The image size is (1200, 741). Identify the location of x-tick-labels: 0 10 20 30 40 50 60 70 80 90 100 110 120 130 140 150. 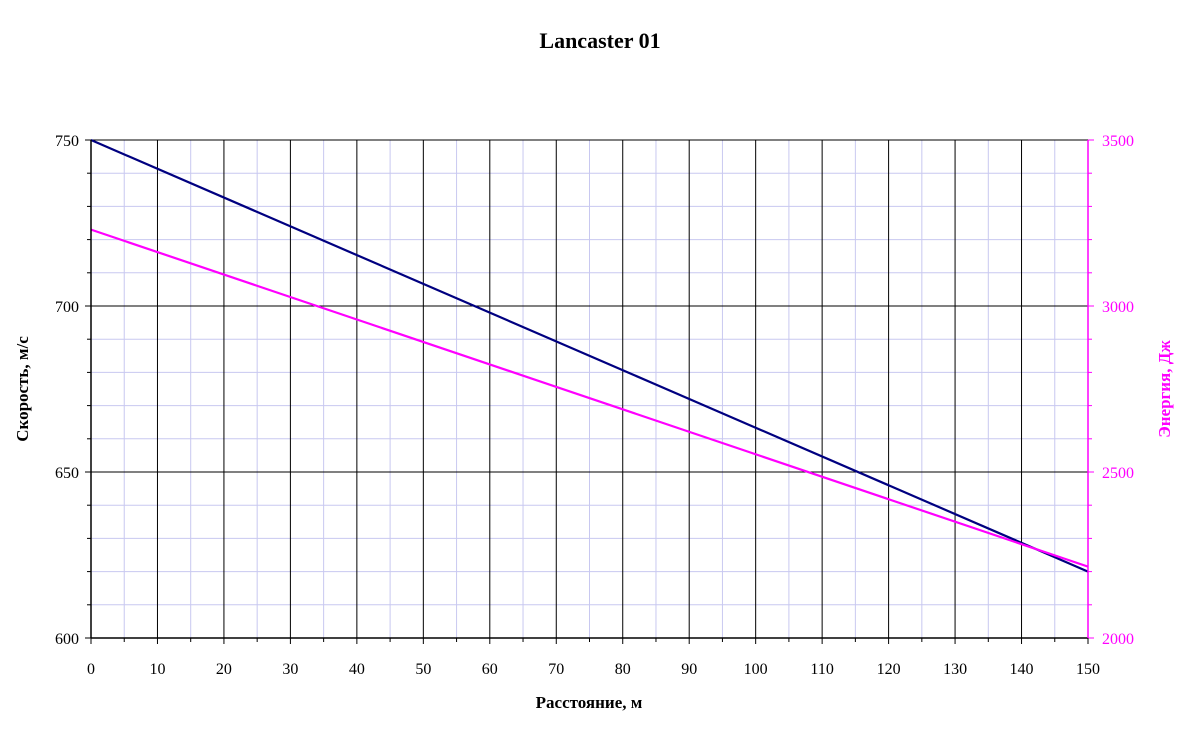
(593, 669).